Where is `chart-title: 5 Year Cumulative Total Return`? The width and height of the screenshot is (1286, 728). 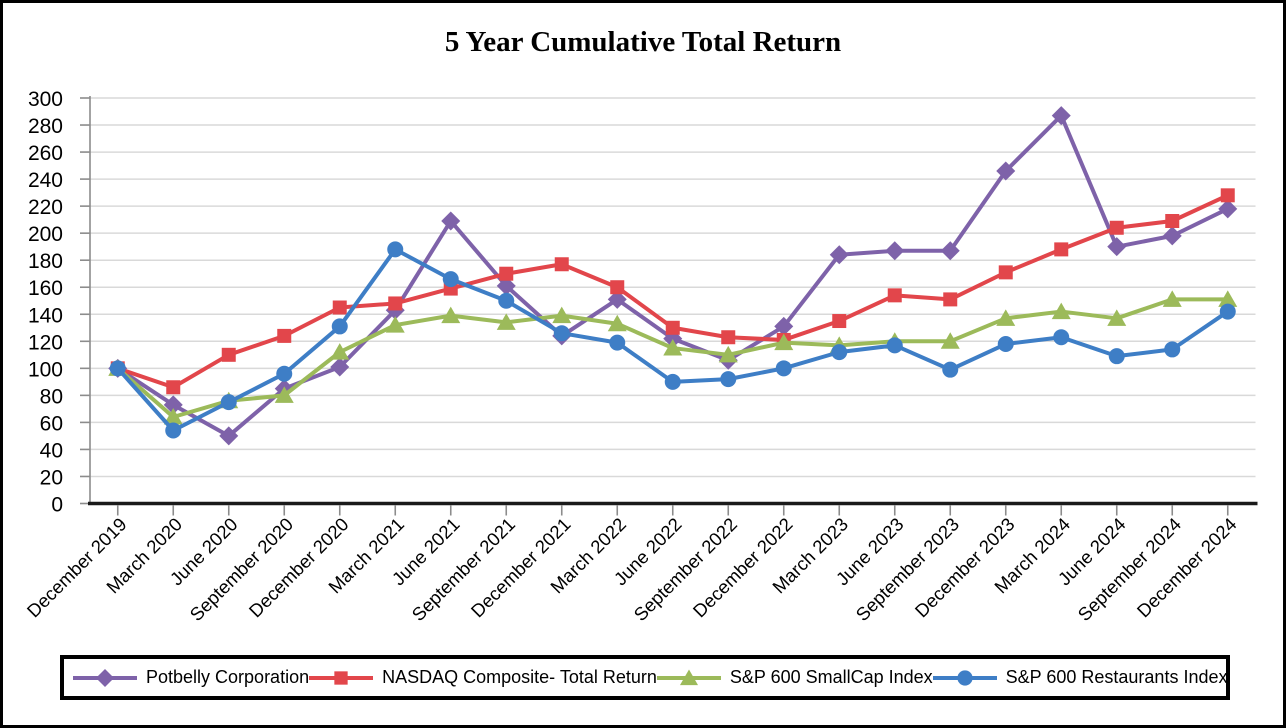 chart-title: 5 Year Cumulative Total Return is located at coordinates (643, 42).